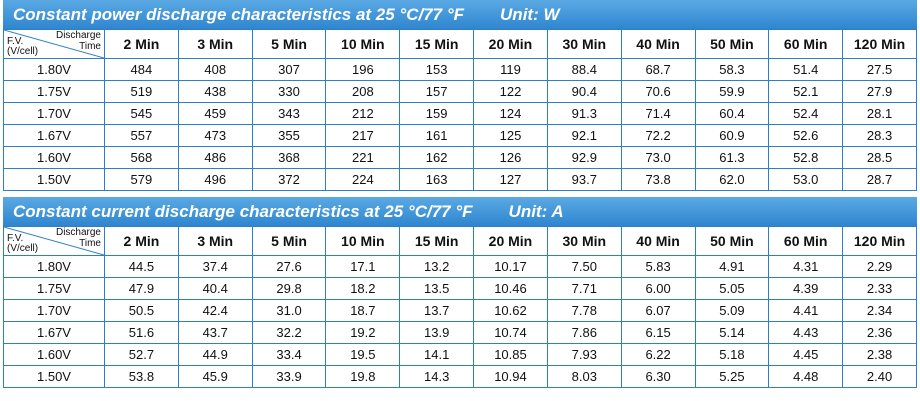 Image resolution: width=920 pixels, height=401 pixels. What do you see at coordinates (806, 332) in the screenshot?
I see `value-cell: 4.43` at bounding box center [806, 332].